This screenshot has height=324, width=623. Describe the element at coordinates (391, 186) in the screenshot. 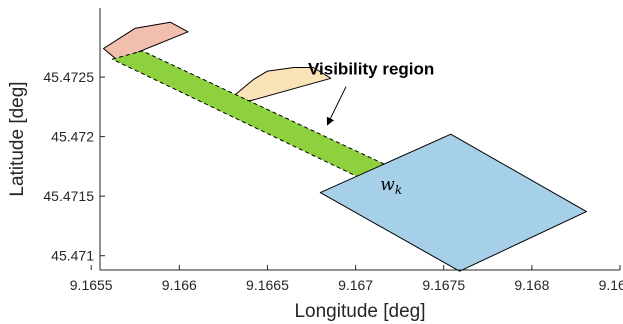

I see `wk-label: wk` at that location.